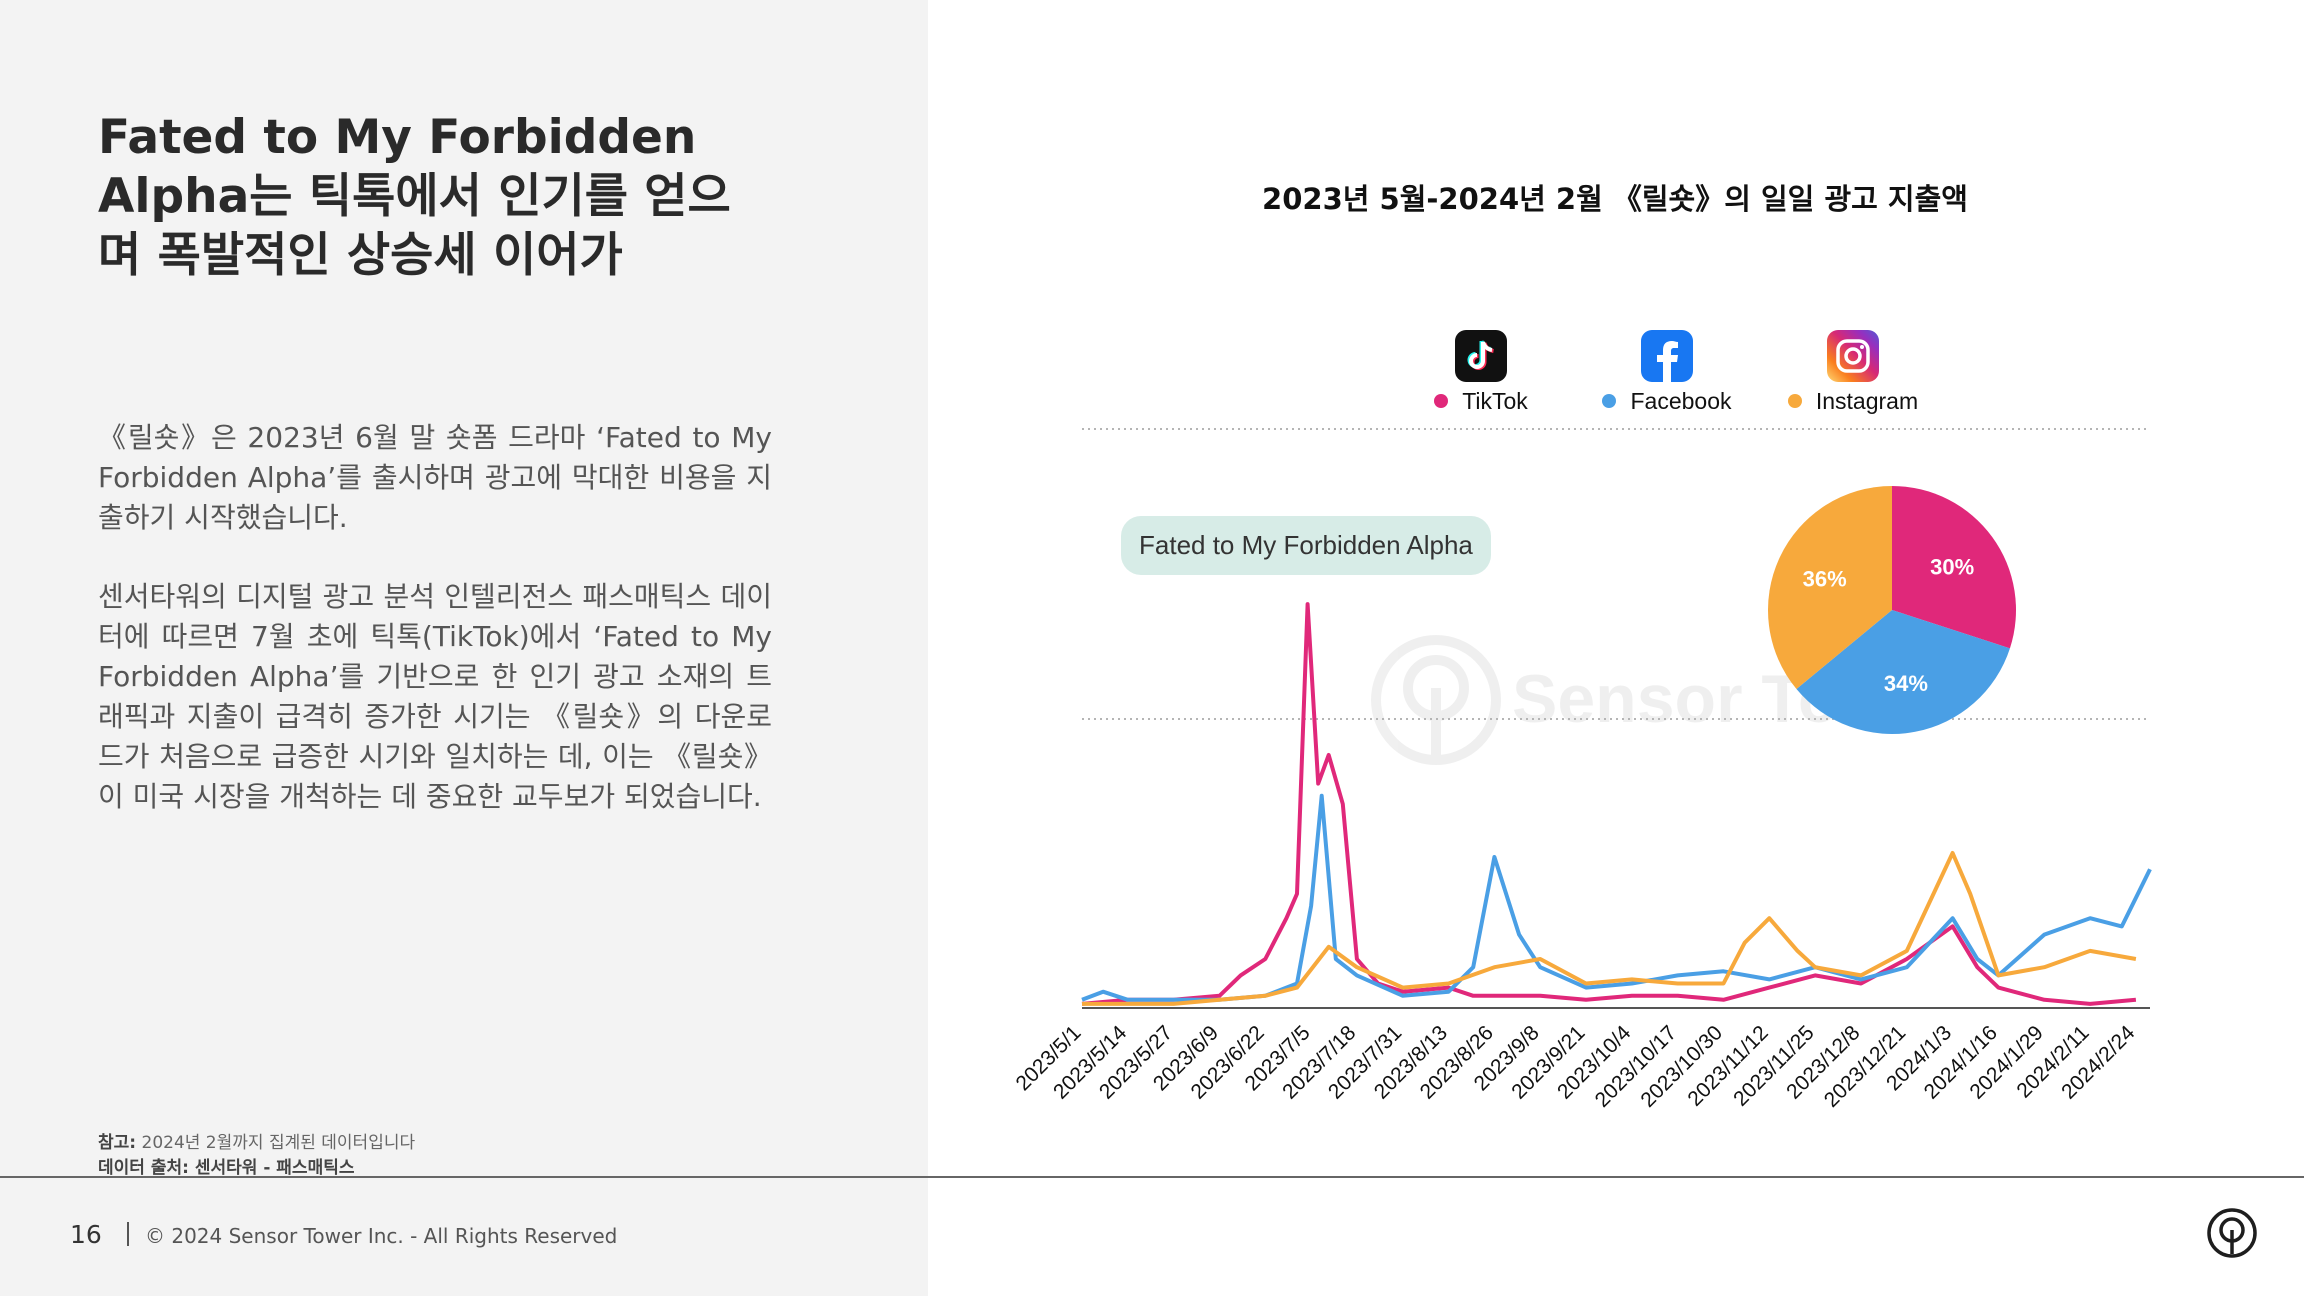 The width and height of the screenshot is (2304, 1296). Describe the element at coordinates (86, 1234) in the screenshot. I see `page-number: 16` at that location.